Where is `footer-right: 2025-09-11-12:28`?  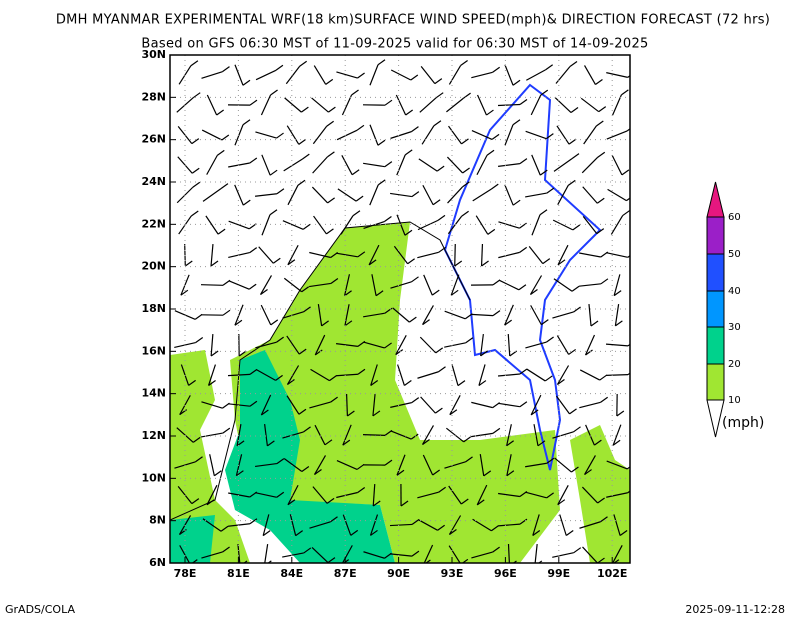 footer-right: 2025-09-11-12:28 is located at coordinates (735, 609).